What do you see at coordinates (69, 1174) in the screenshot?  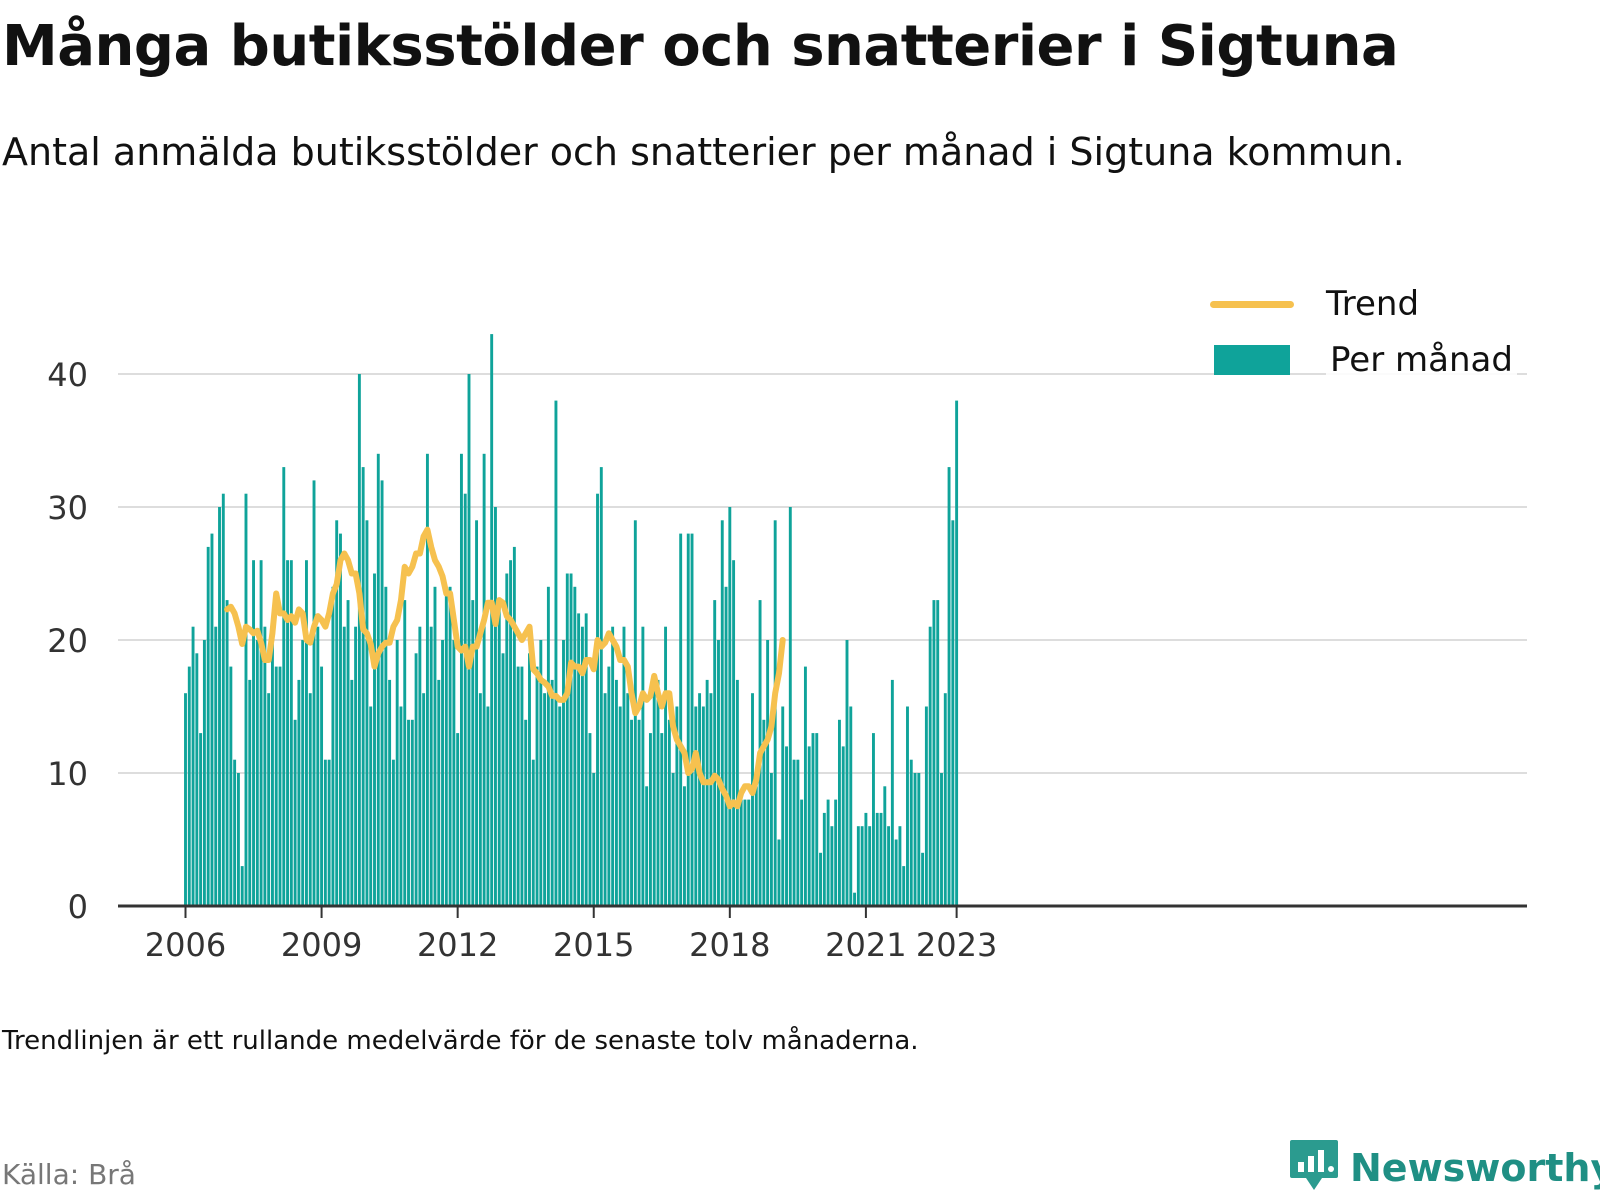 I see `source-label: Källa: Brå` at bounding box center [69, 1174].